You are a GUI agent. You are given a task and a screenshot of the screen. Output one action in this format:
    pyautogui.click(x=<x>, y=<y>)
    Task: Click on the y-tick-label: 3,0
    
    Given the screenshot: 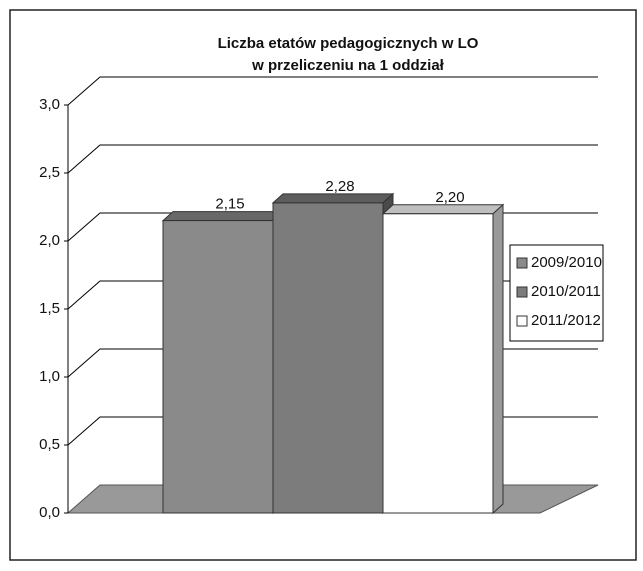 What is the action you would take?
    pyautogui.click(x=49, y=104)
    